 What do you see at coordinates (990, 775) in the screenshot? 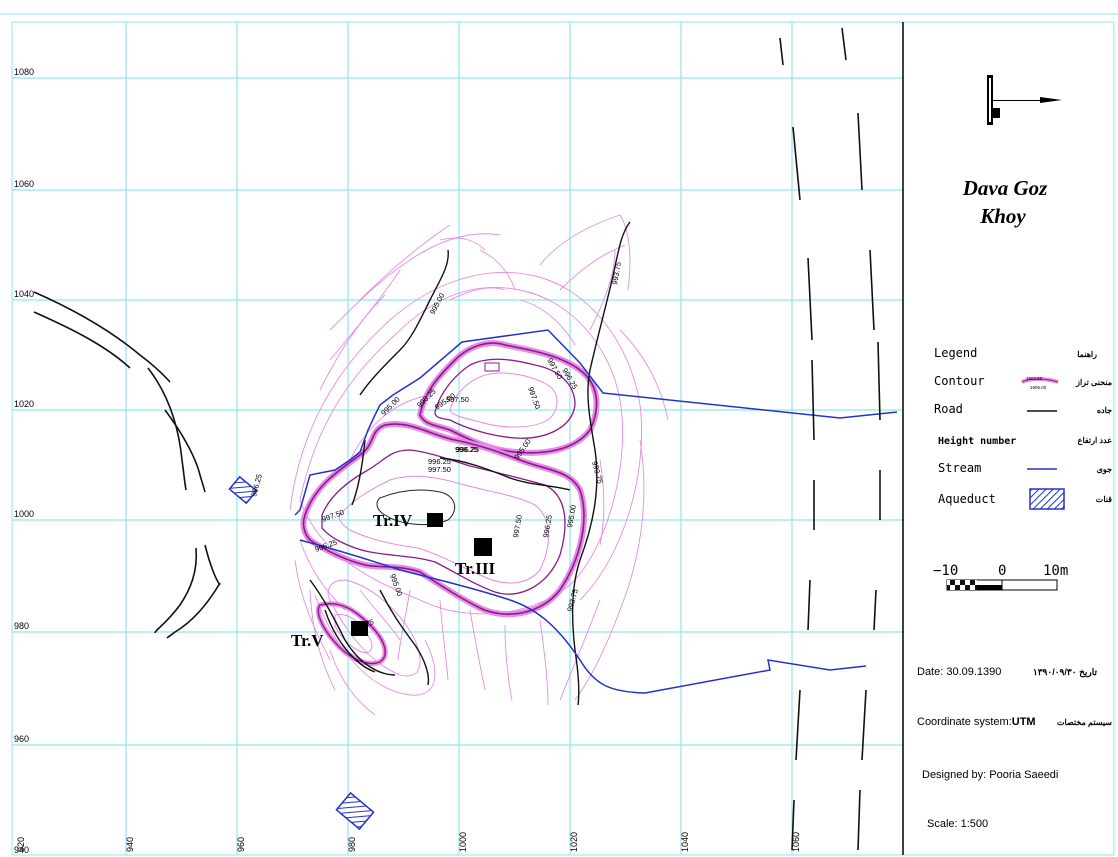
I see `designer-credit: Designed by: Pooria Saeedi` at bounding box center [990, 775].